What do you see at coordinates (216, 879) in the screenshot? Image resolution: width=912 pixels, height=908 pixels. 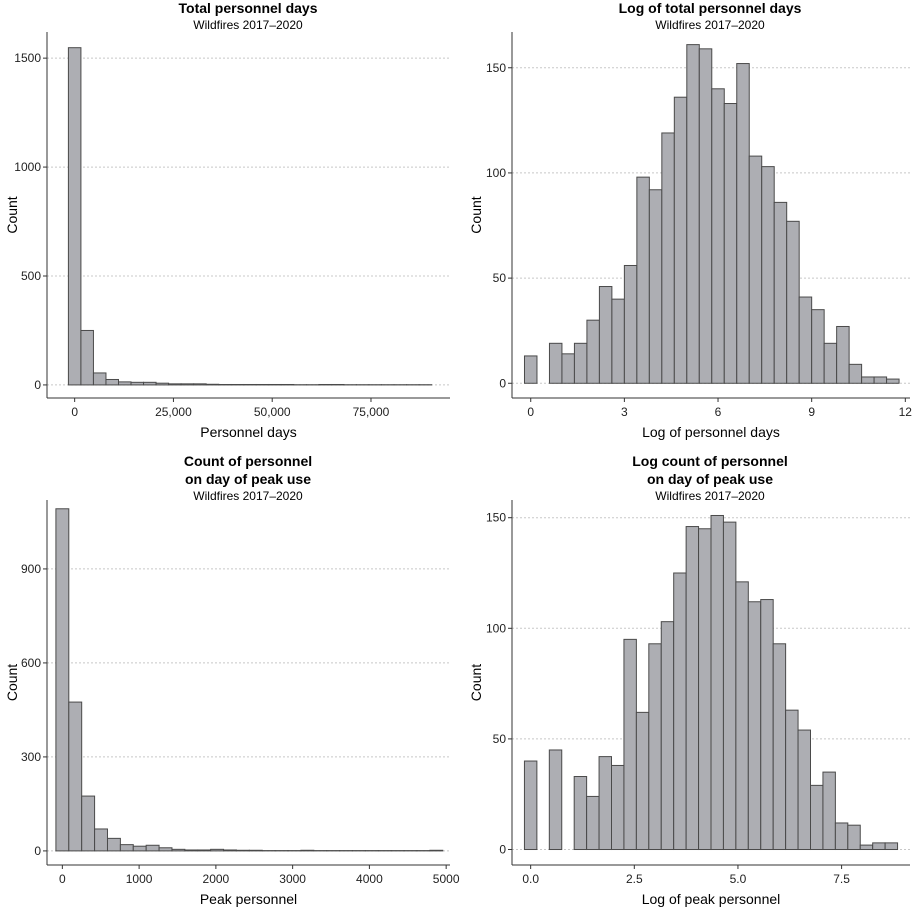 I see `x-tick-label: 2000` at bounding box center [216, 879].